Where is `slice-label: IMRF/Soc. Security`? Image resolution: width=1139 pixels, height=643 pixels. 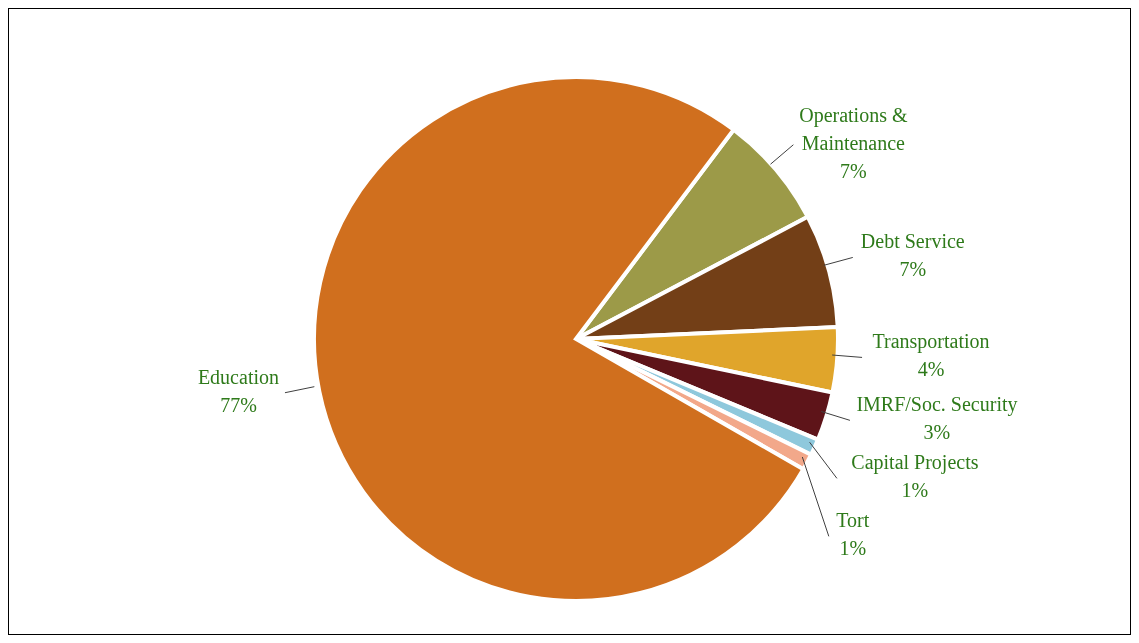 slice-label: IMRF/Soc. Security is located at coordinates (937, 404).